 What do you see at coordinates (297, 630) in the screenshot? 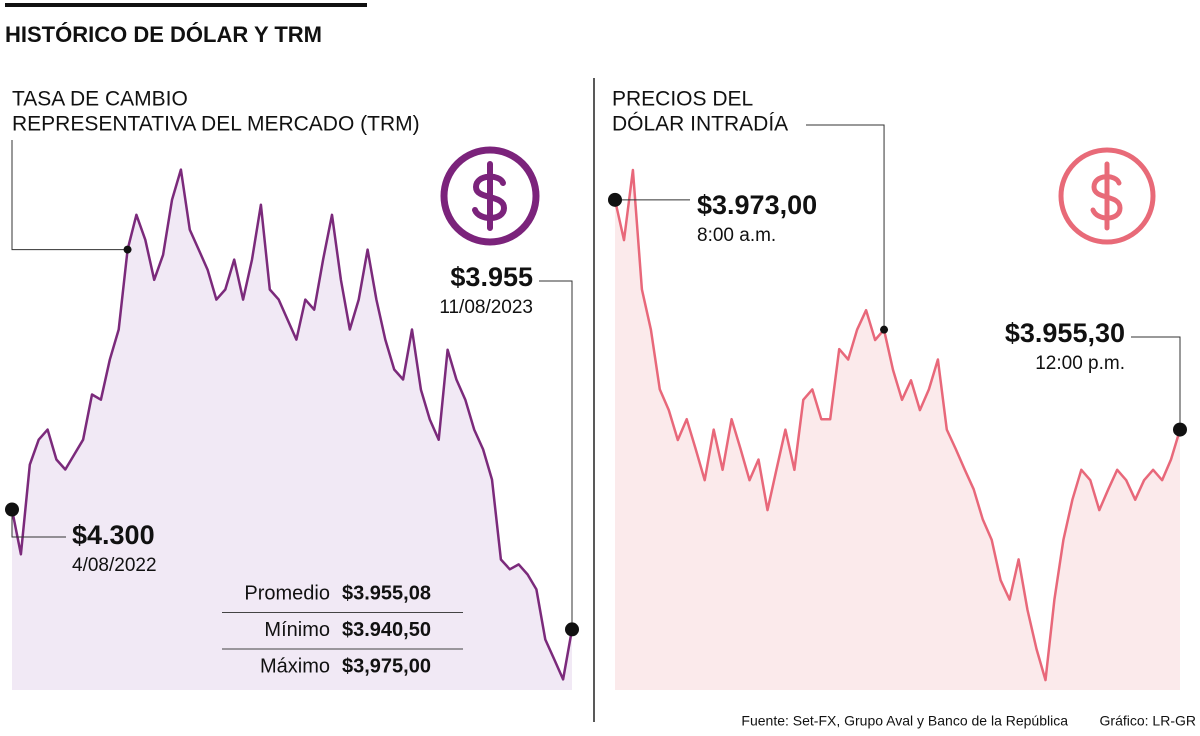
I see `stat-label: Mínimo` at bounding box center [297, 630].